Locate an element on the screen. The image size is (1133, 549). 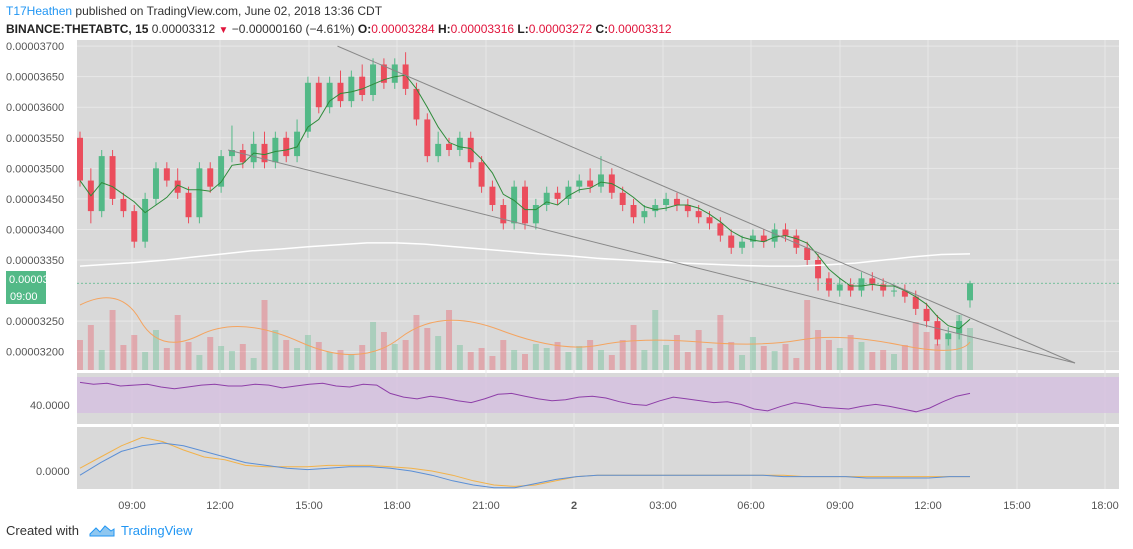
macd-line is located at coordinates (524, 465).